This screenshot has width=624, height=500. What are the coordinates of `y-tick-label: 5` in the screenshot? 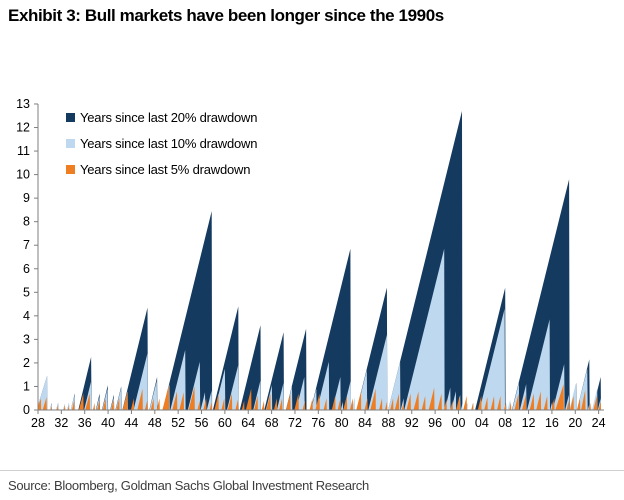 It's located at (26, 292).